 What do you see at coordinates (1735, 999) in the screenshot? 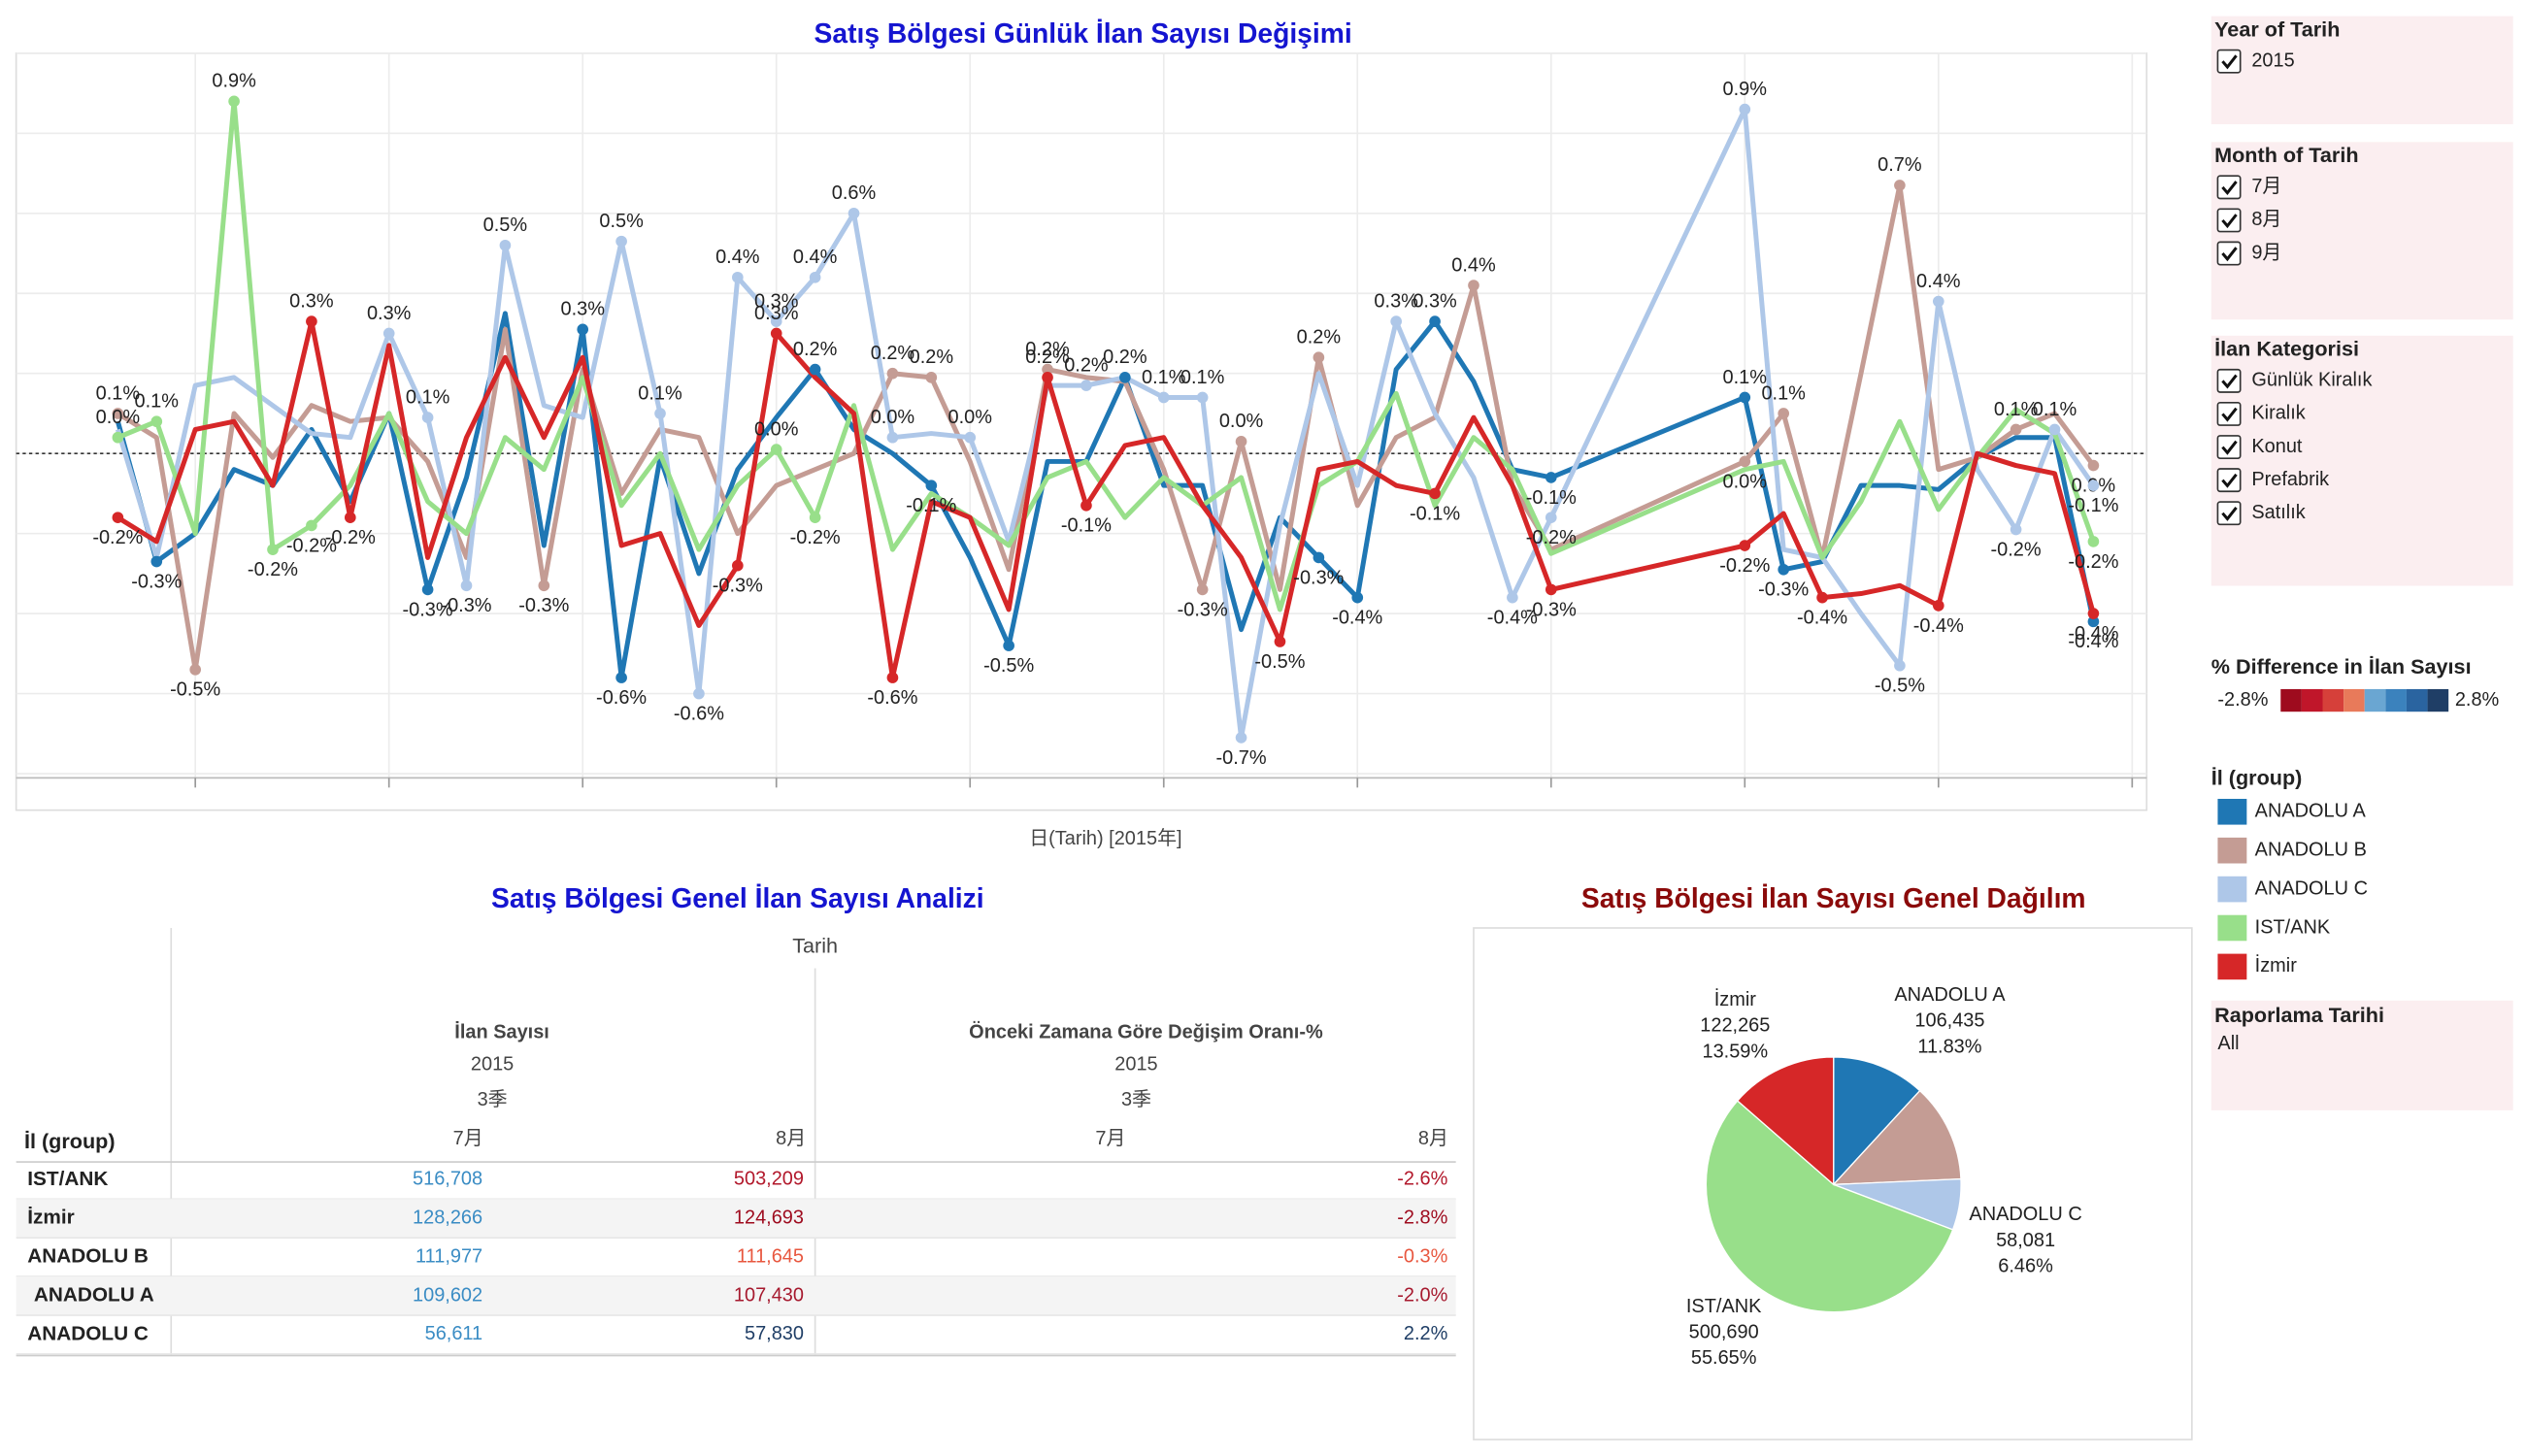
I see `pie-label-name: İzmir` at bounding box center [1735, 999].